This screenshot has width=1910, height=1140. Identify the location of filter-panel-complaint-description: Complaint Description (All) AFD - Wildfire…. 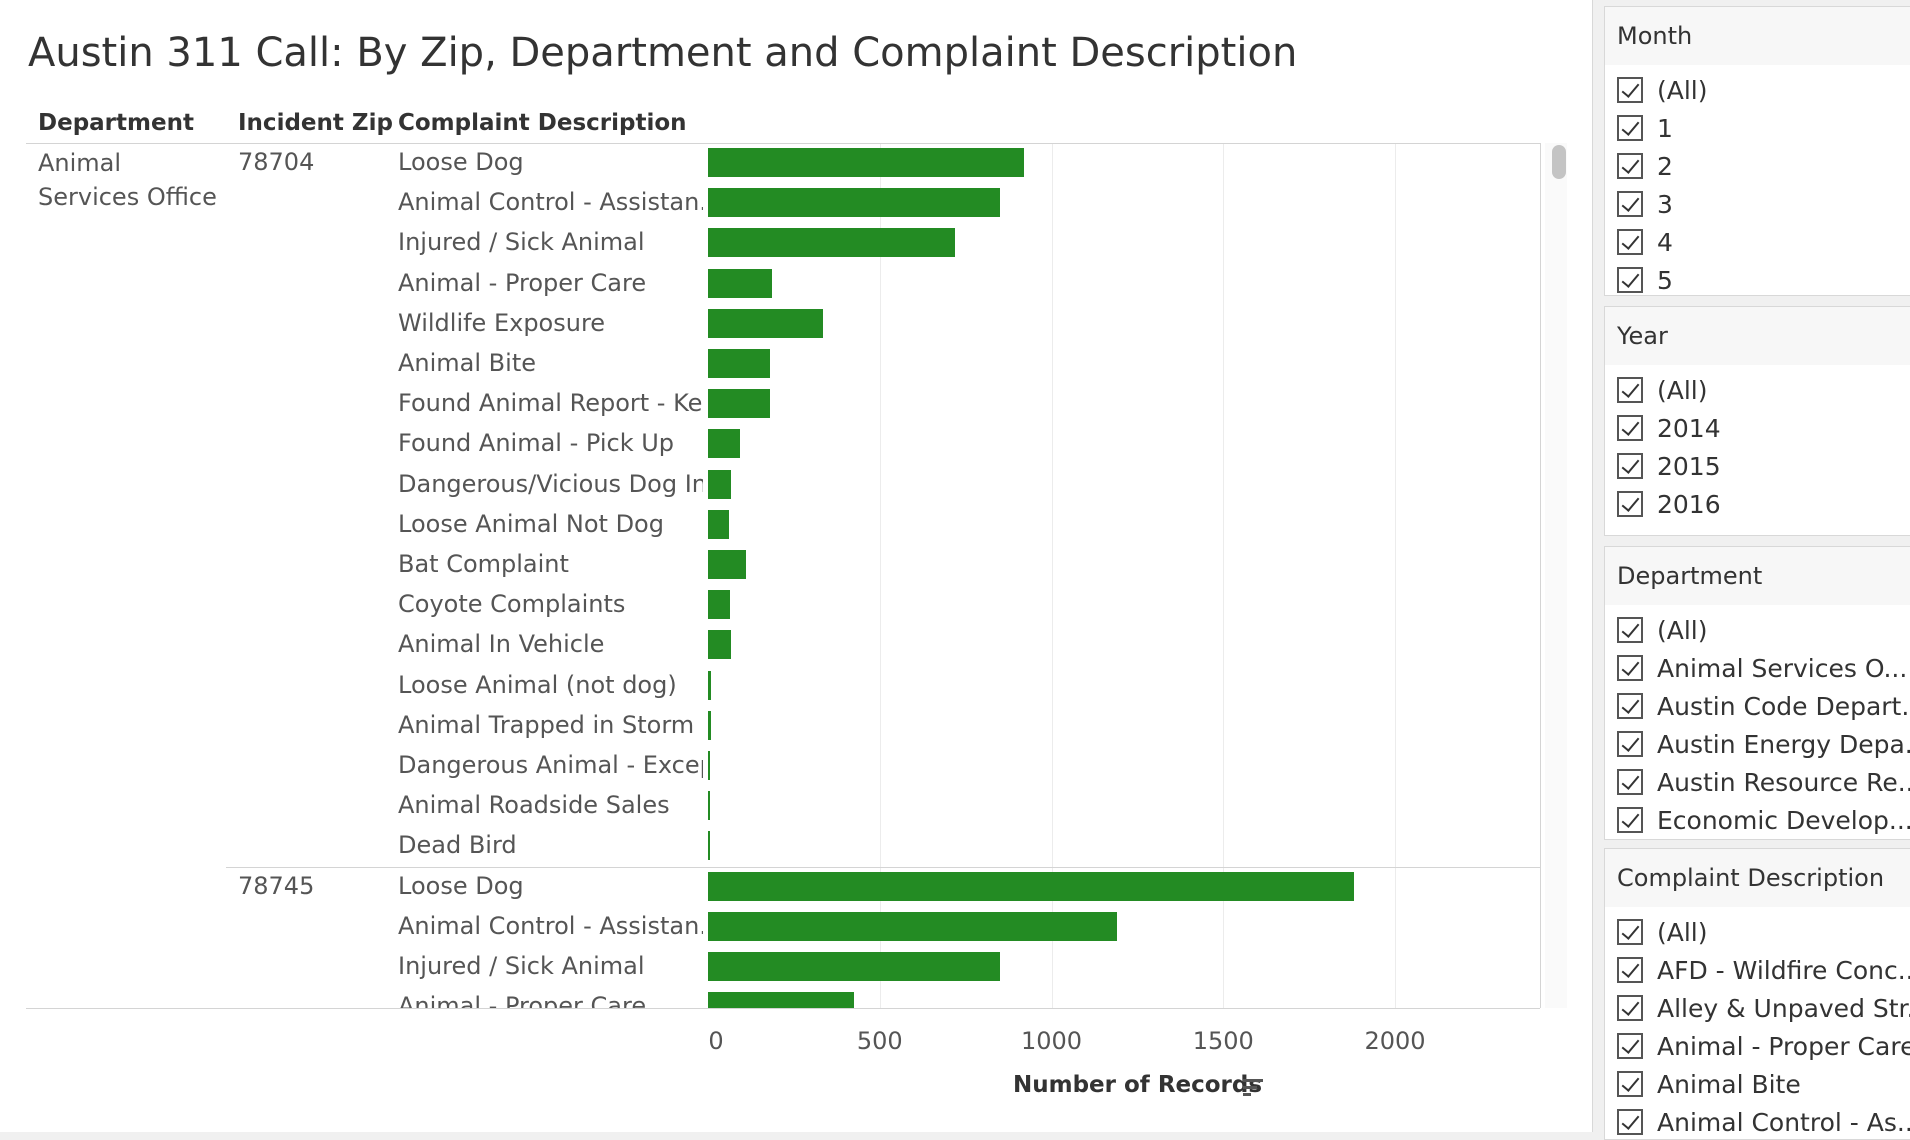
(1757, 994).